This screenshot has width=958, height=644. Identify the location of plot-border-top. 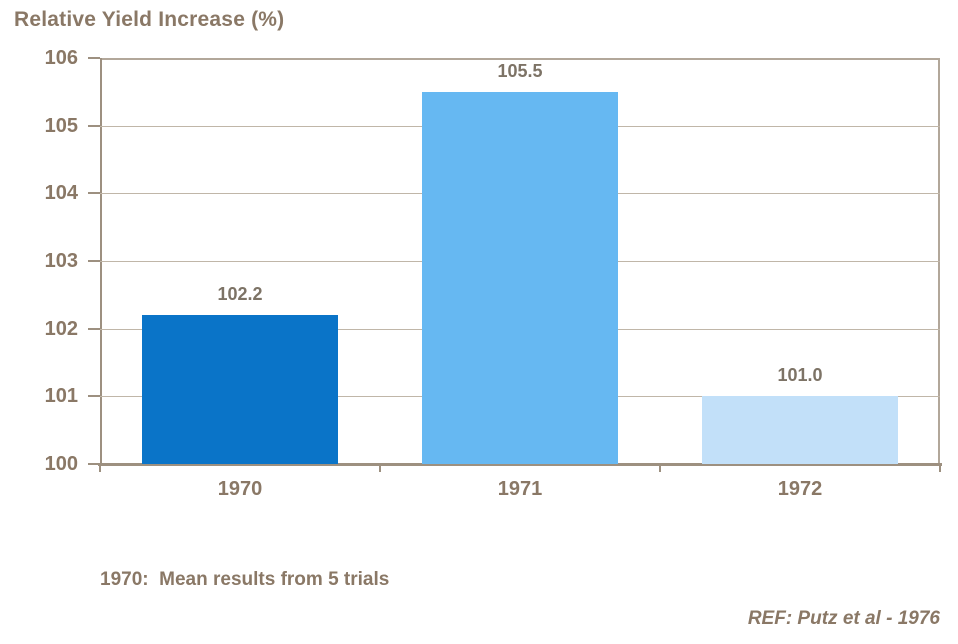
(520, 59).